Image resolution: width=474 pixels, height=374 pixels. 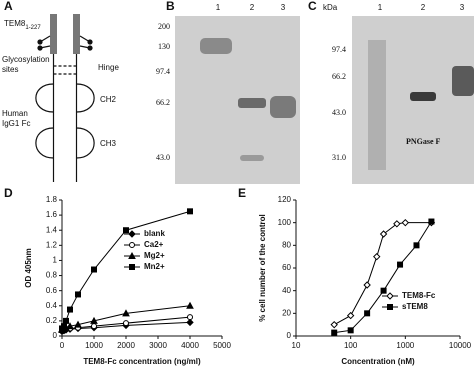 I want to click on y-axis-title: % cell number of the control, so click(x=262, y=268).